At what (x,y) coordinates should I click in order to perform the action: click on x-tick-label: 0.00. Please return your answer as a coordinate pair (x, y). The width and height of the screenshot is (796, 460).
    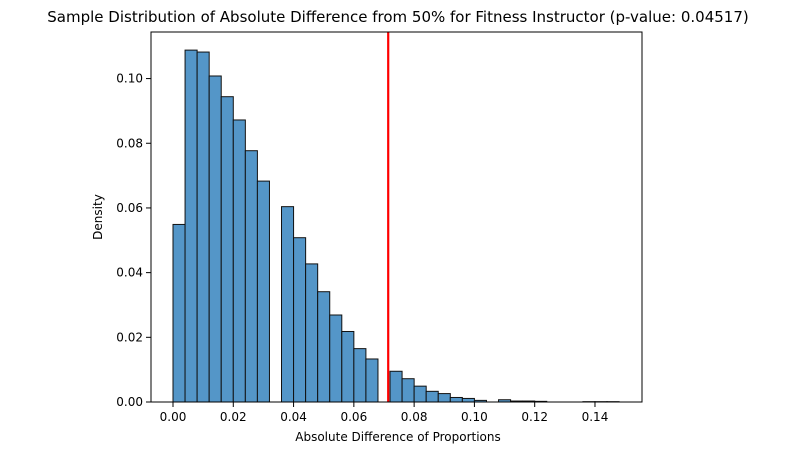
    Looking at the image, I should click on (173, 417).